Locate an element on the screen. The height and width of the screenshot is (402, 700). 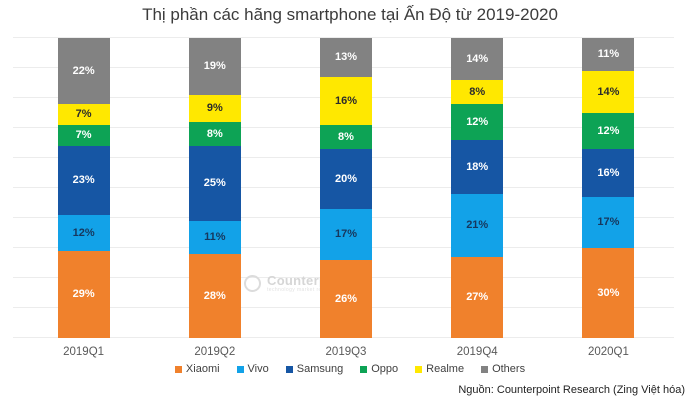
segment-xiaomi-2020Q1: 30% is located at coordinates (608, 293).